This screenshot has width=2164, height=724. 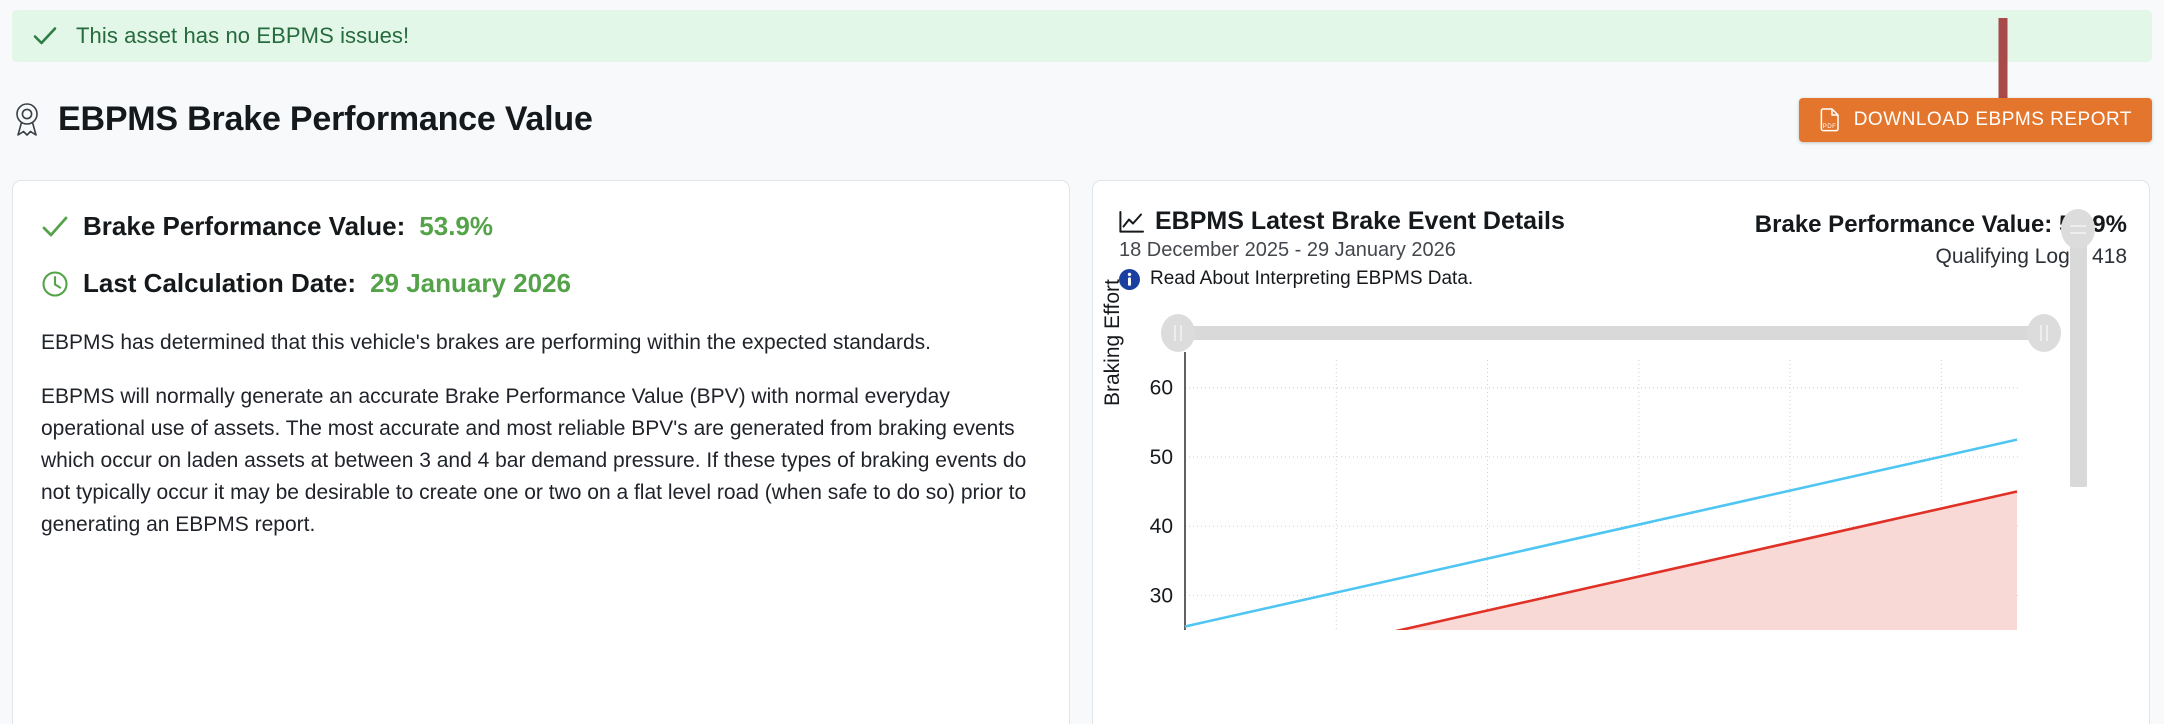 I want to click on chart-y-axis-label: Braking Effort, so click(x=1112, y=342).